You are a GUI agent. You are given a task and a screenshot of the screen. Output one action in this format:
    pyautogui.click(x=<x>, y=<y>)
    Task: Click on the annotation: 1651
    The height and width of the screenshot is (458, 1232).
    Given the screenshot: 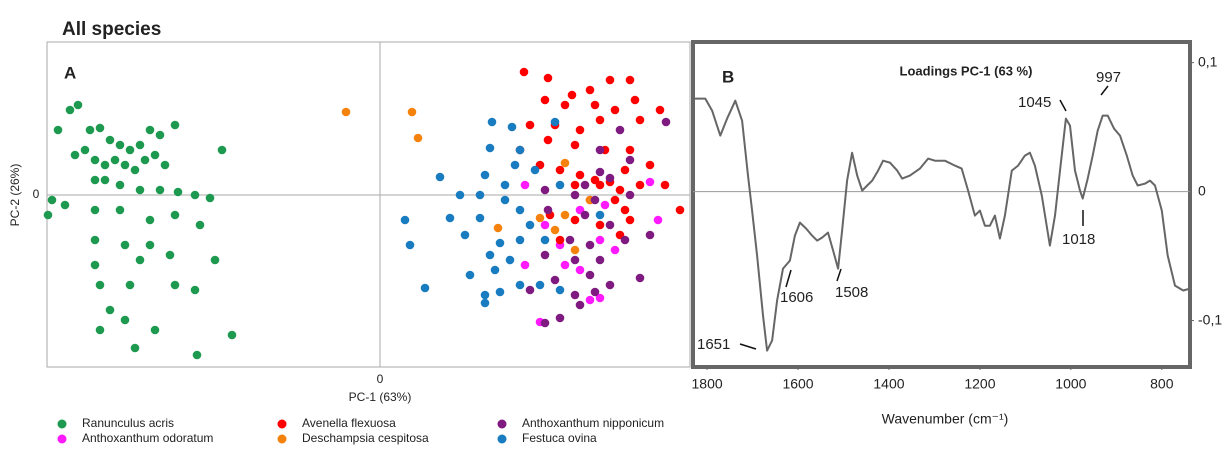 What is the action you would take?
    pyautogui.click(x=713, y=344)
    